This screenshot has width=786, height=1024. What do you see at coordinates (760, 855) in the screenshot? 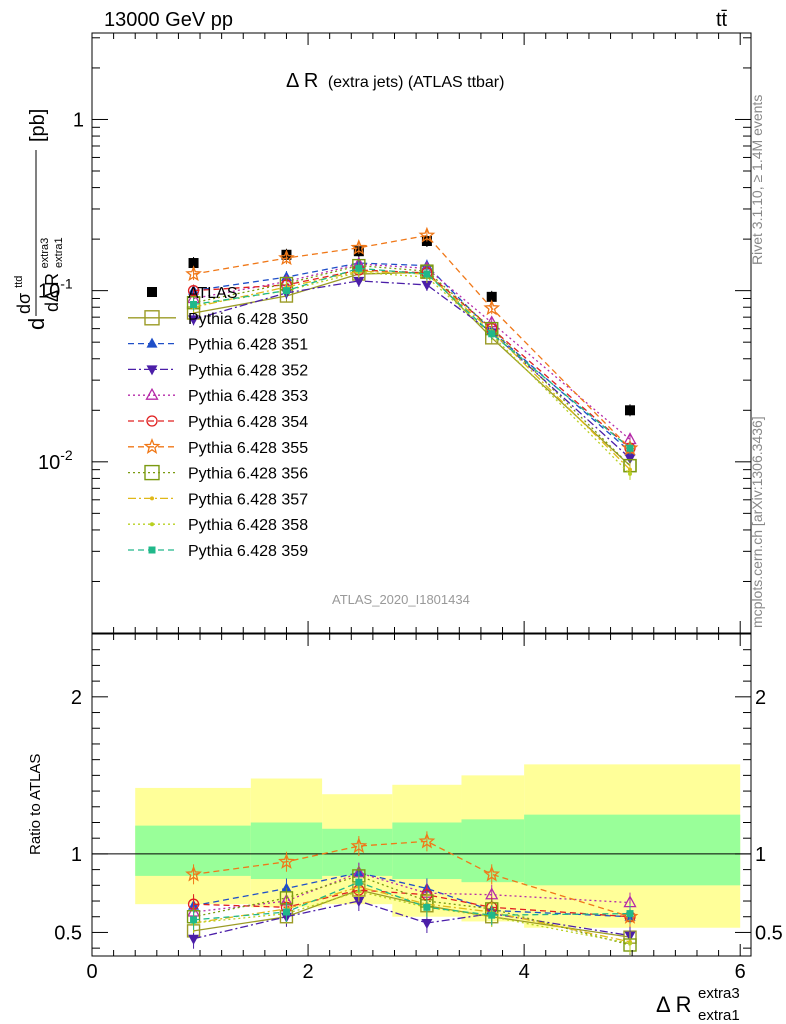
I see `ratio-y-tick-label-right: 1` at bounding box center [760, 855].